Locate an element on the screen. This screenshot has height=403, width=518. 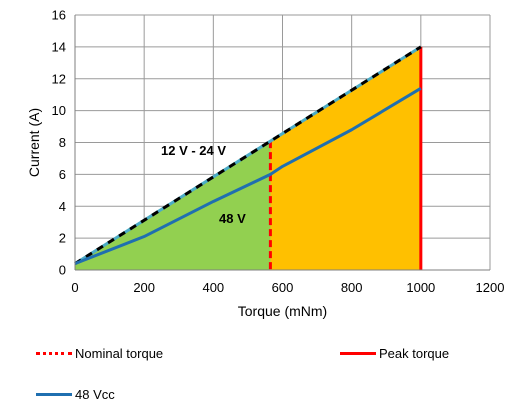
y-tick-label: 16 is located at coordinates (59, 15).